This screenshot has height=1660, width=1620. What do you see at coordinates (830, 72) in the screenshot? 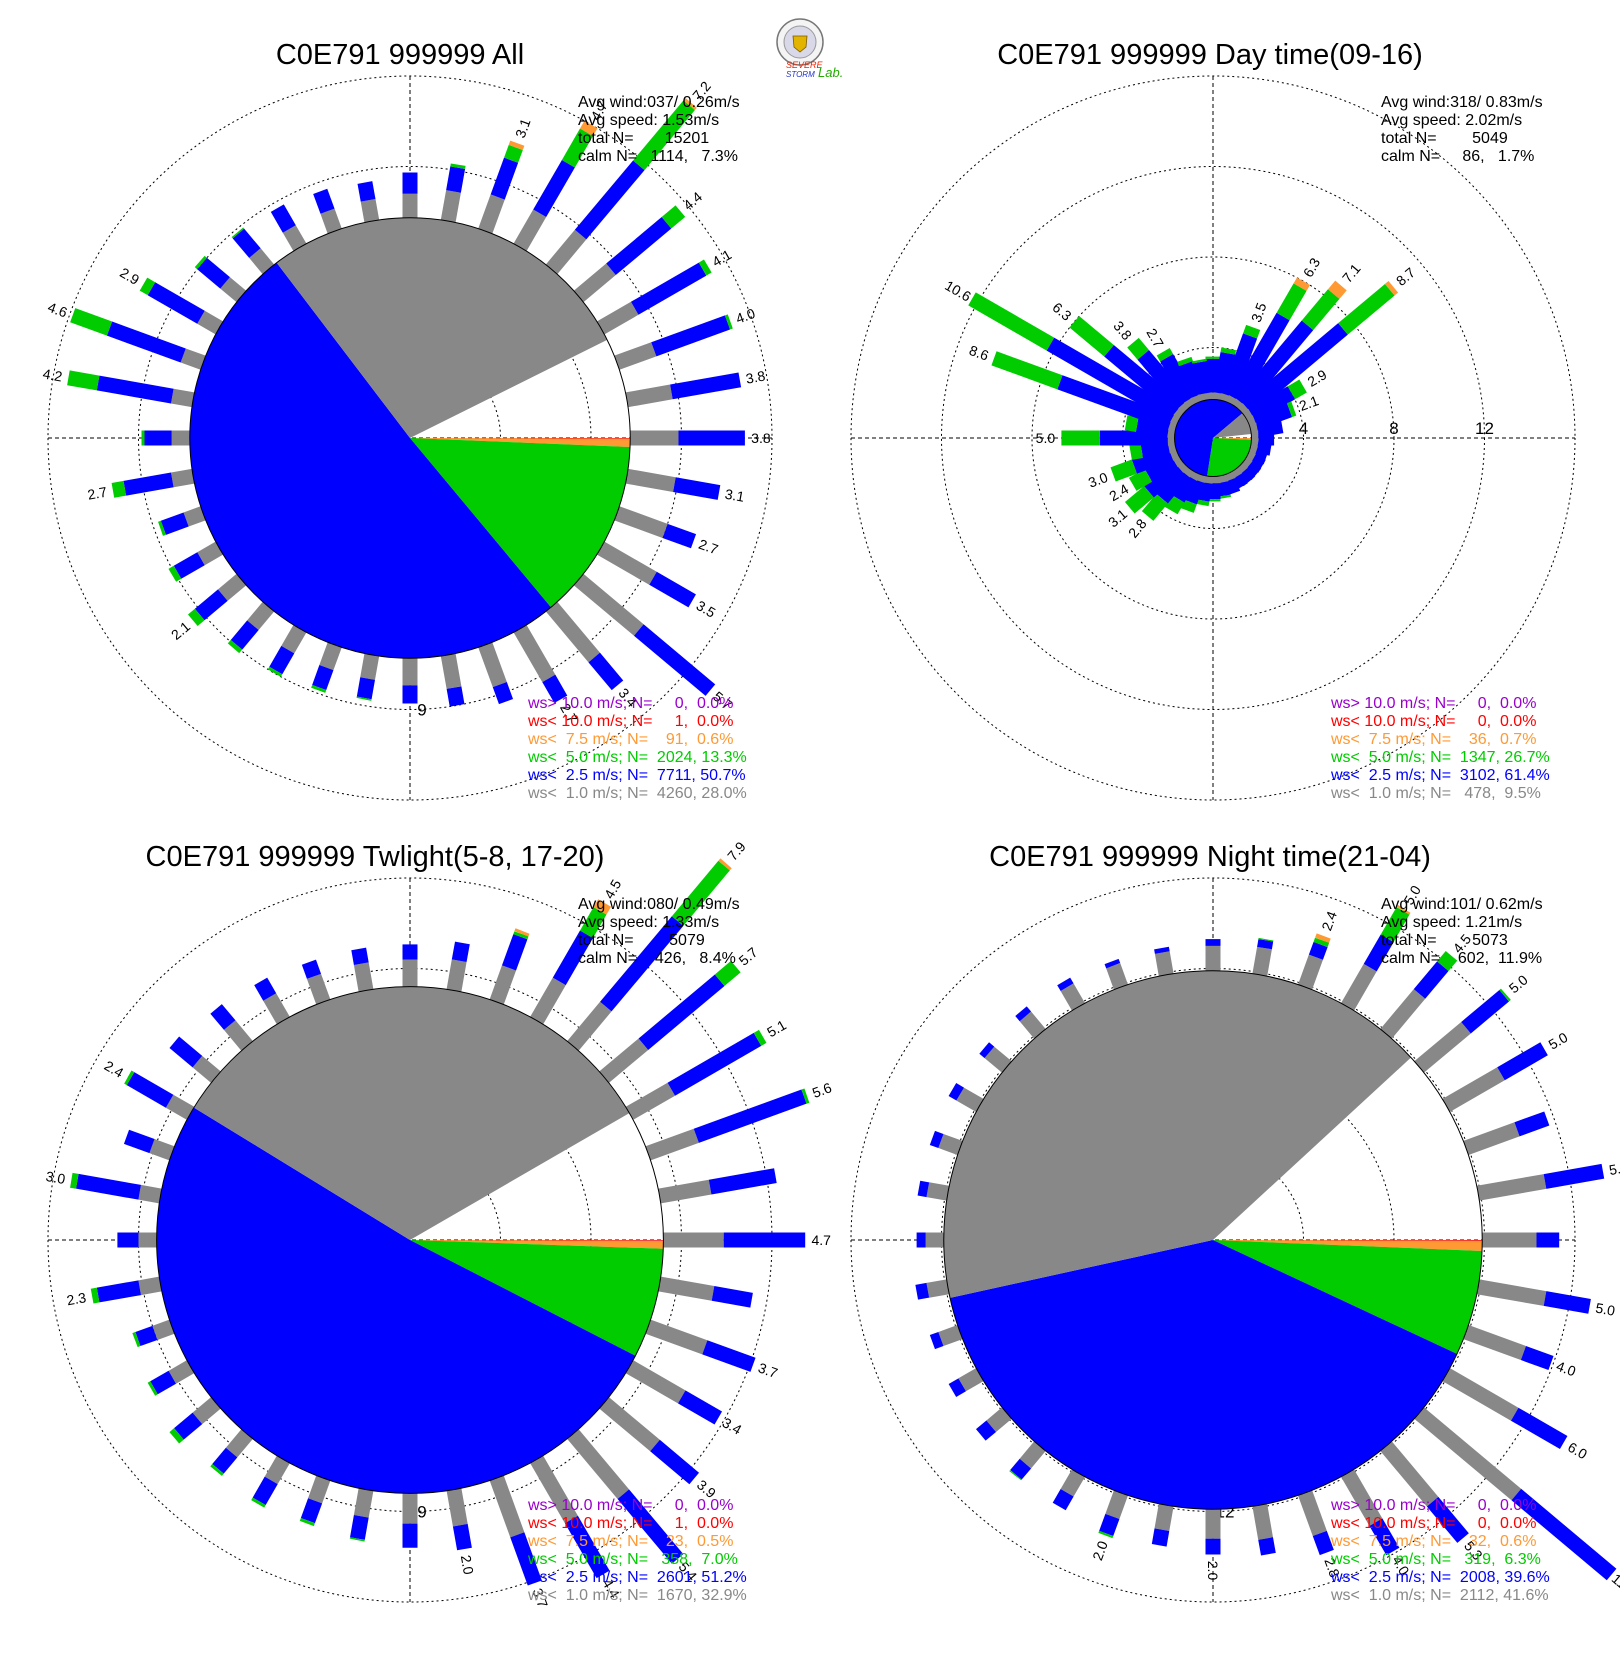
I see `logo-text-lab: Lab.` at bounding box center [830, 72].